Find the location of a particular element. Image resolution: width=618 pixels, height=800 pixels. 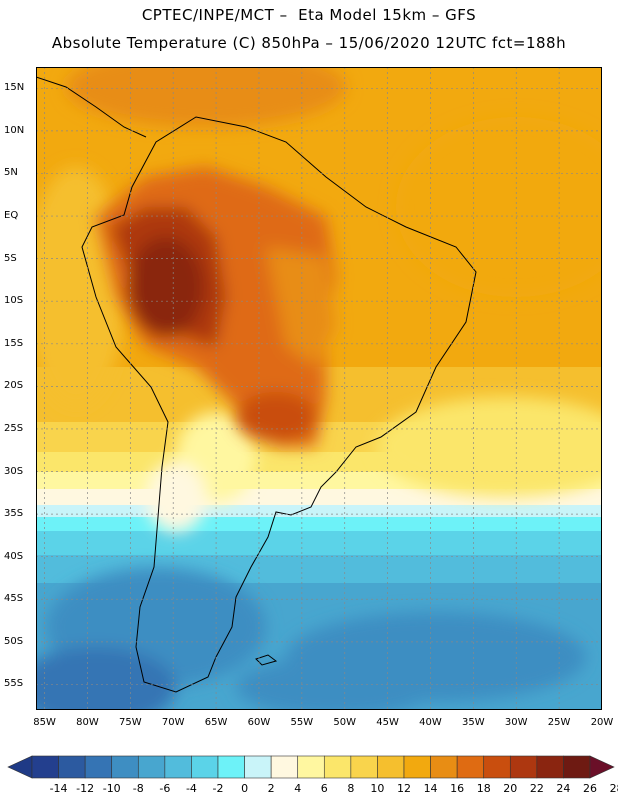

colorbar-label: 4 is located at coordinates (298, 788).